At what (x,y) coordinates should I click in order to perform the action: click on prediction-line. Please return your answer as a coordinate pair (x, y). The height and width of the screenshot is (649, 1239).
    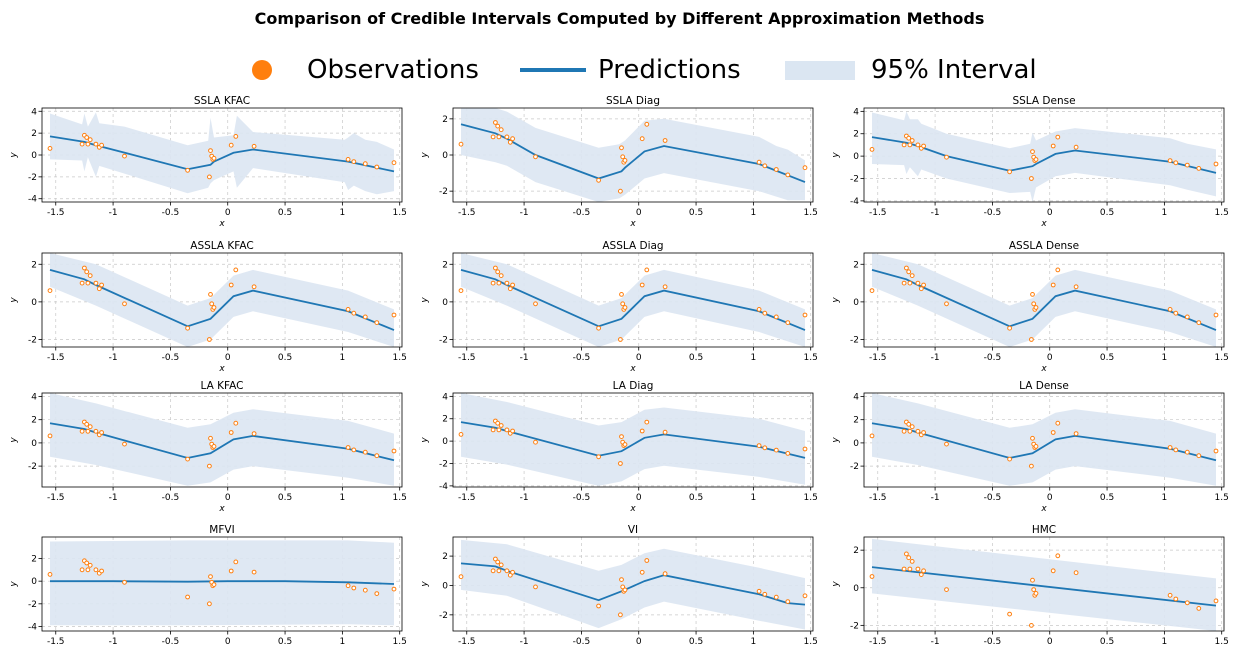
    Looking at the image, I should click on (1044, 586).